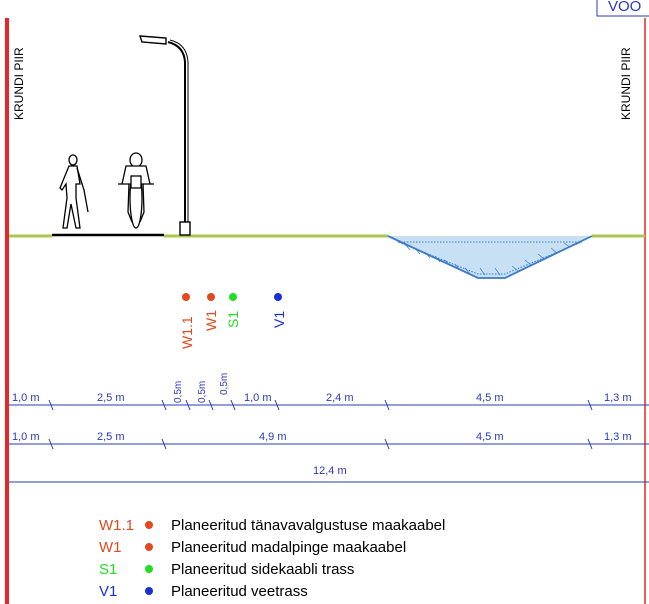  Describe the element at coordinates (211, 320) in the screenshot. I see `svg-text: W1` at that location.